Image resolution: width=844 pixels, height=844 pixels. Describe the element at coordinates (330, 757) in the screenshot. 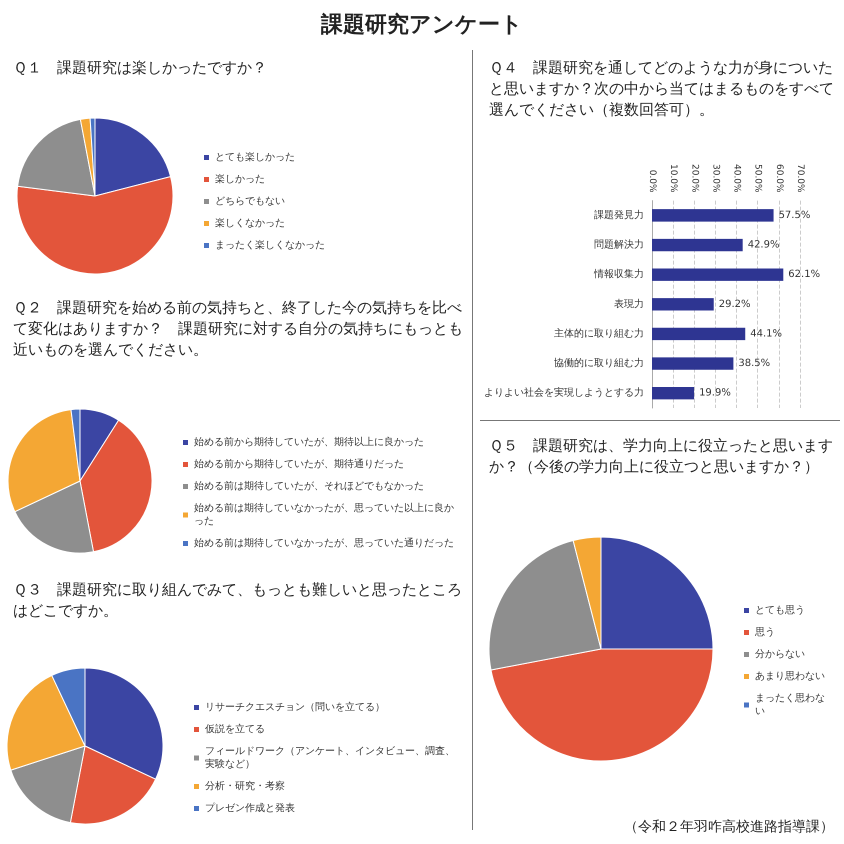

I see `legend-label: フィールドワーク（アンケート、インタビュー、調査、実験など）` at that location.